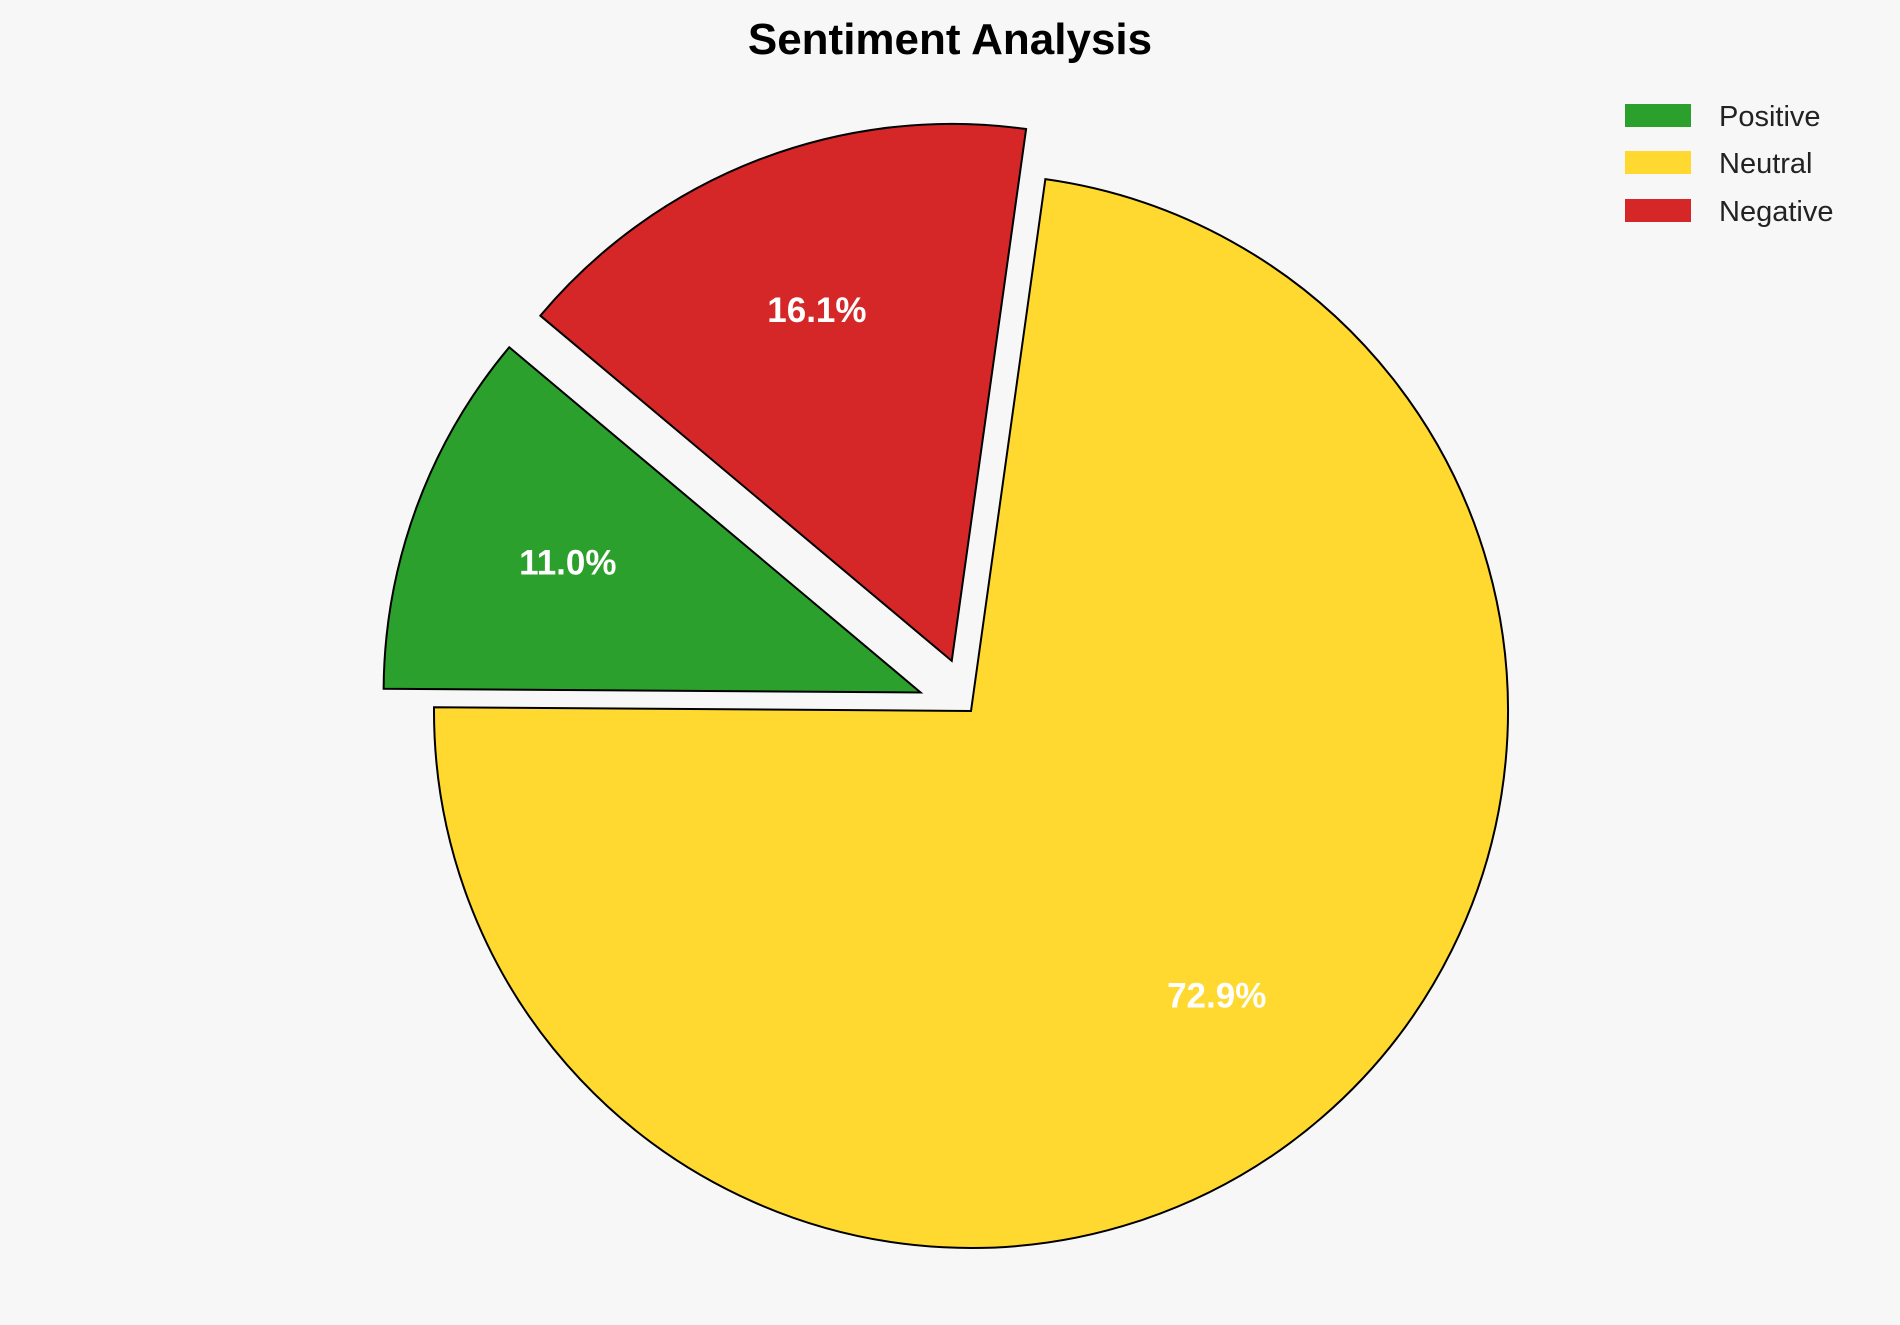 The image size is (1900, 1325). I want to click on legend-label-positive: Positive, so click(1770, 117).